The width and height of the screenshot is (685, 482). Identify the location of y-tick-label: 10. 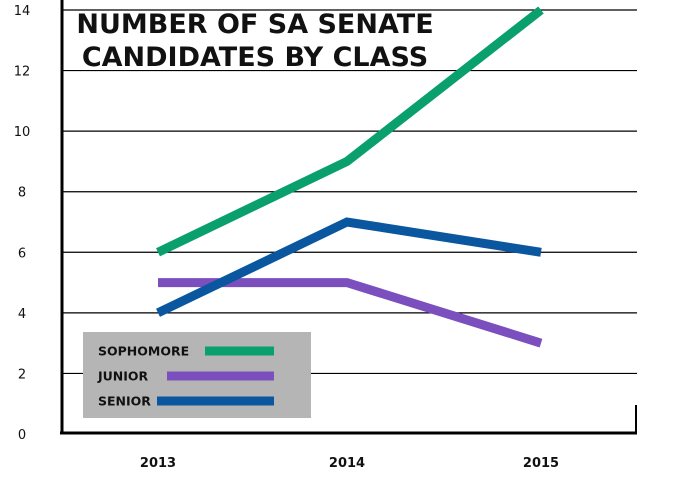
(22, 132).